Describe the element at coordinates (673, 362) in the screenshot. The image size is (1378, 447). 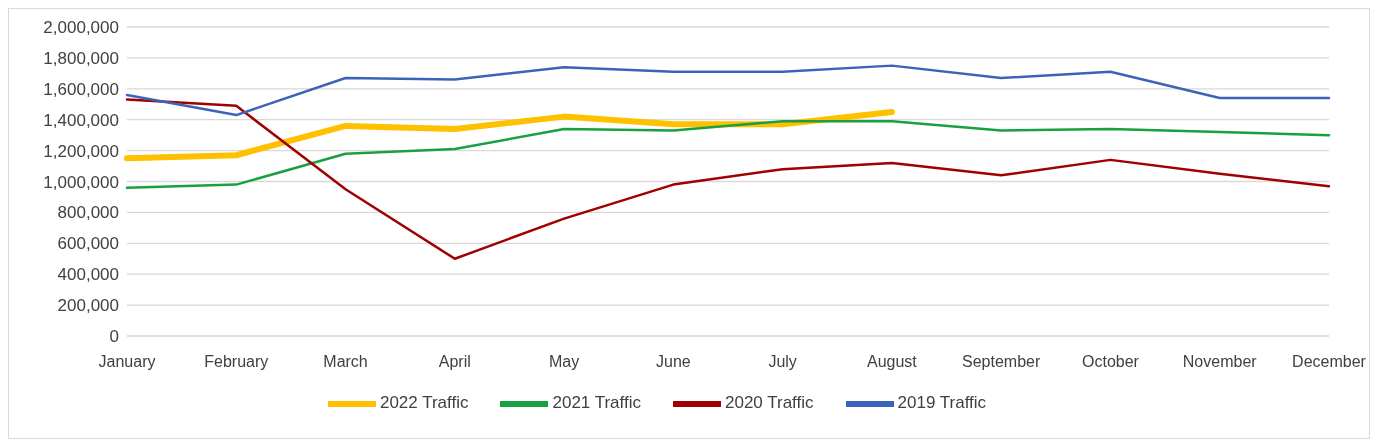
I see `x-tick-label: June` at that location.